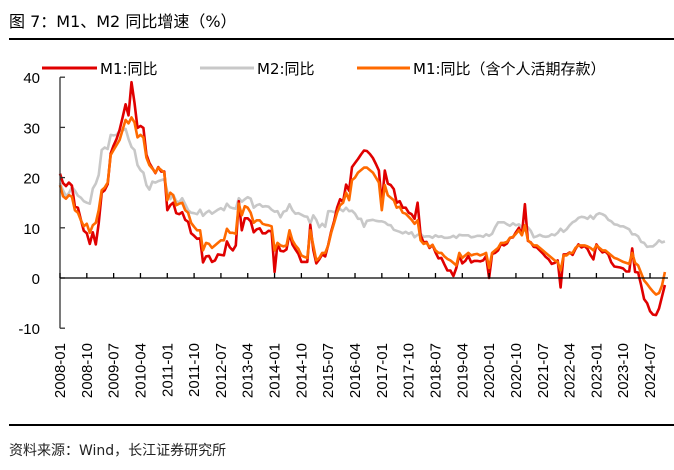  I want to click on x-tick-label: 2014-10, so click(301, 370).